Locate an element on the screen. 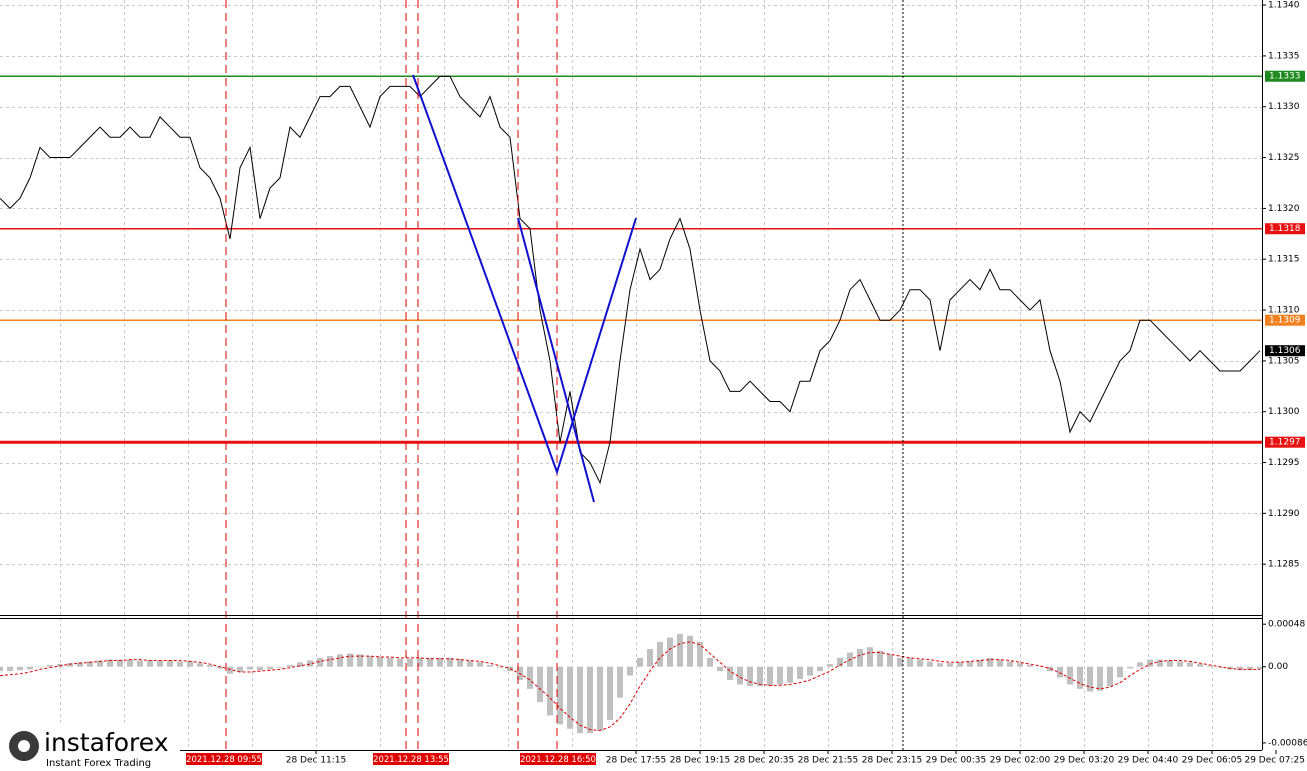 Image resolution: width=1307 pixels, height=771 pixels. y-tick-label: 1.1295 is located at coordinates (1284, 463).